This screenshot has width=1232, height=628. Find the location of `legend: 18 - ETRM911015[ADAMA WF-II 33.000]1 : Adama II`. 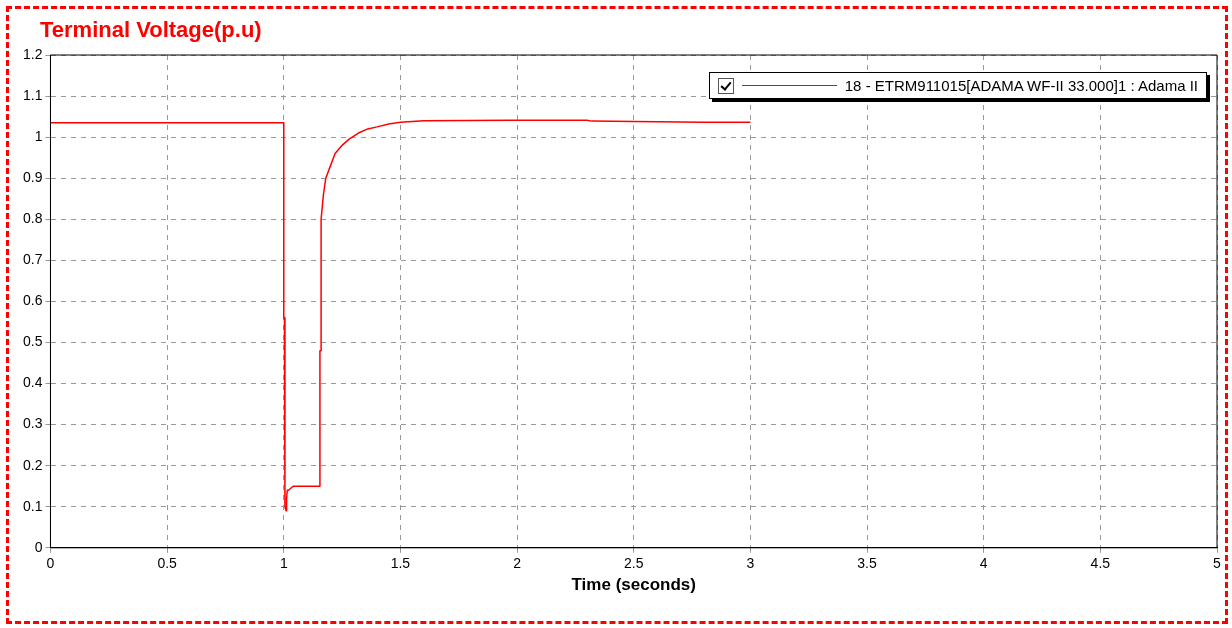

legend: 18 - ETRM911015[ADAMA WF-II 33.000]1 : Adama II is located at coordinates (957, 85).